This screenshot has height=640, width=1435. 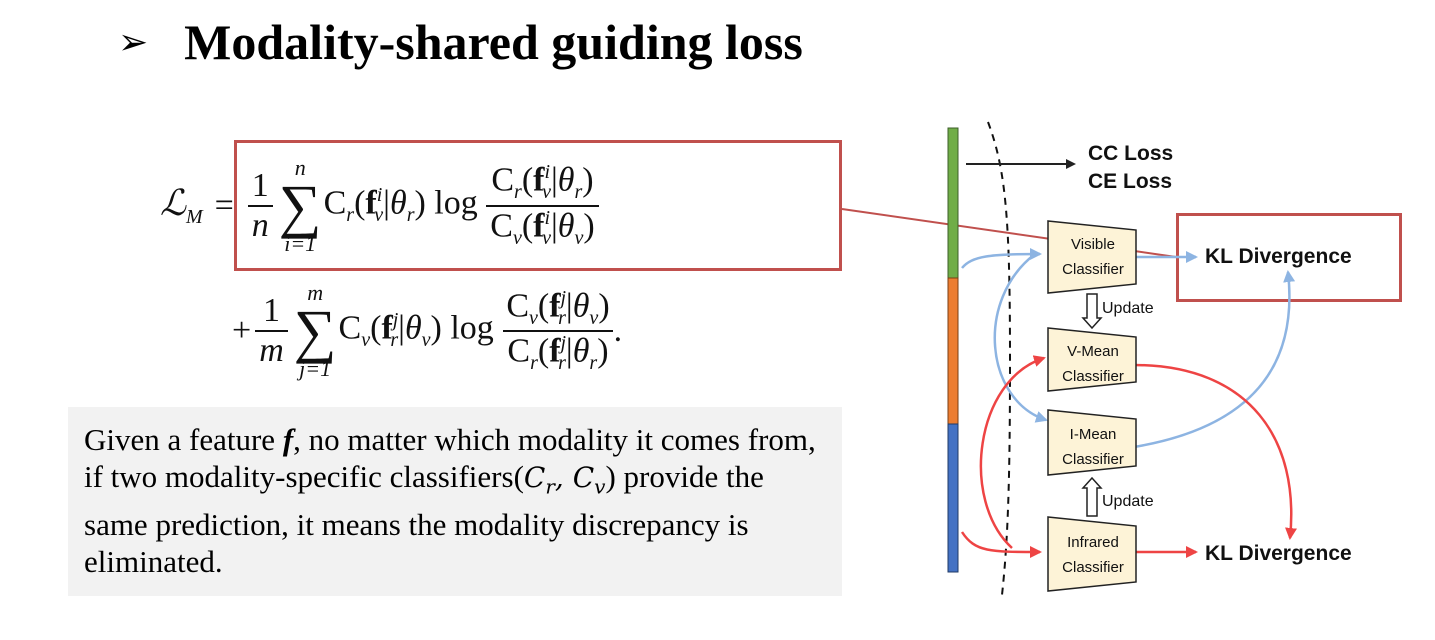 What do you see at coordinates (557, 331) in the screenshot?
I see `ratio-2: Cv(fjr|θv) Cr(fjr|θr)` at bounding box center [557, 331].